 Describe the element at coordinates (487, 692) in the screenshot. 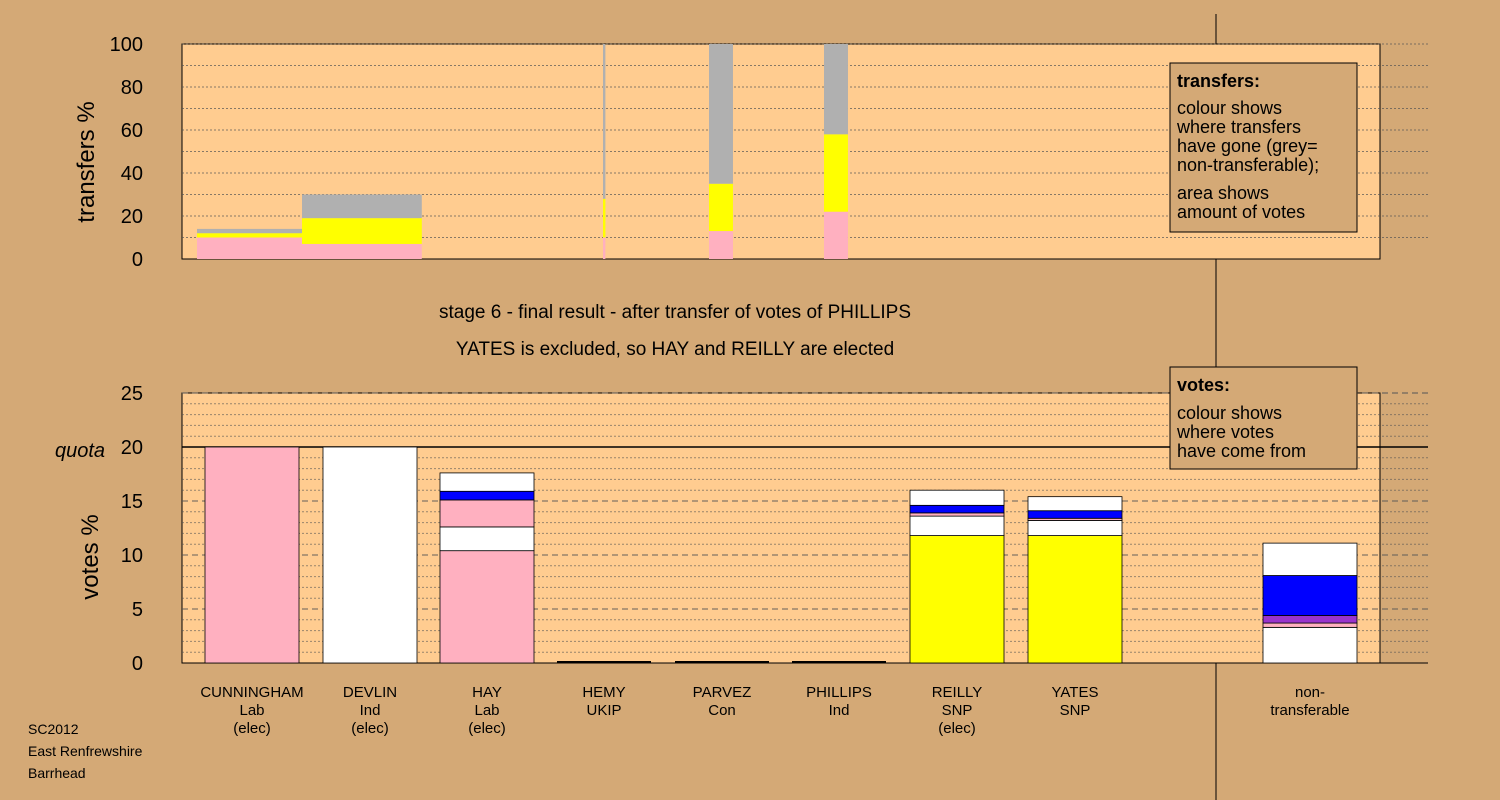

I see `candidate-name: HAY` at that location.